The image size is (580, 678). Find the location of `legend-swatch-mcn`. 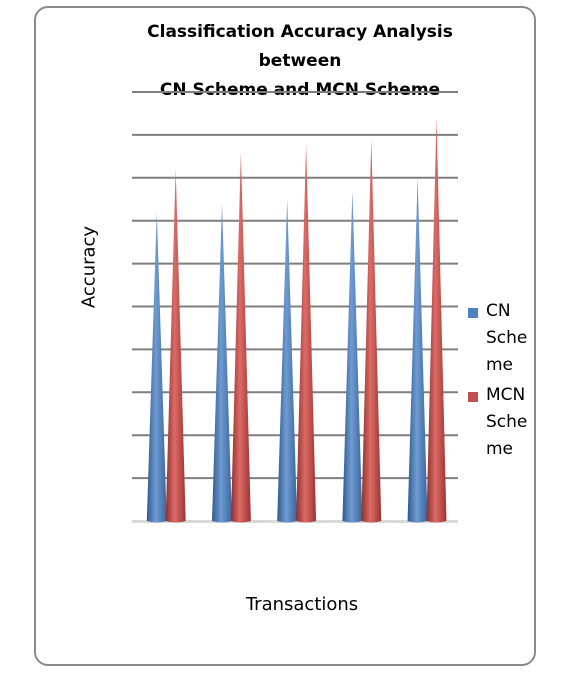

legend-swatch-mcn is located at coordinates (473, 397).